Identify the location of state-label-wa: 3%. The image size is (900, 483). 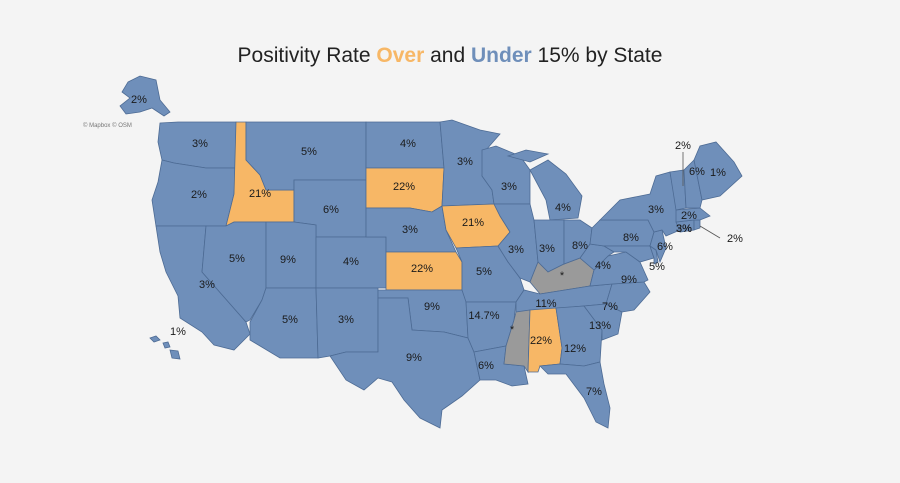
(200, 144).